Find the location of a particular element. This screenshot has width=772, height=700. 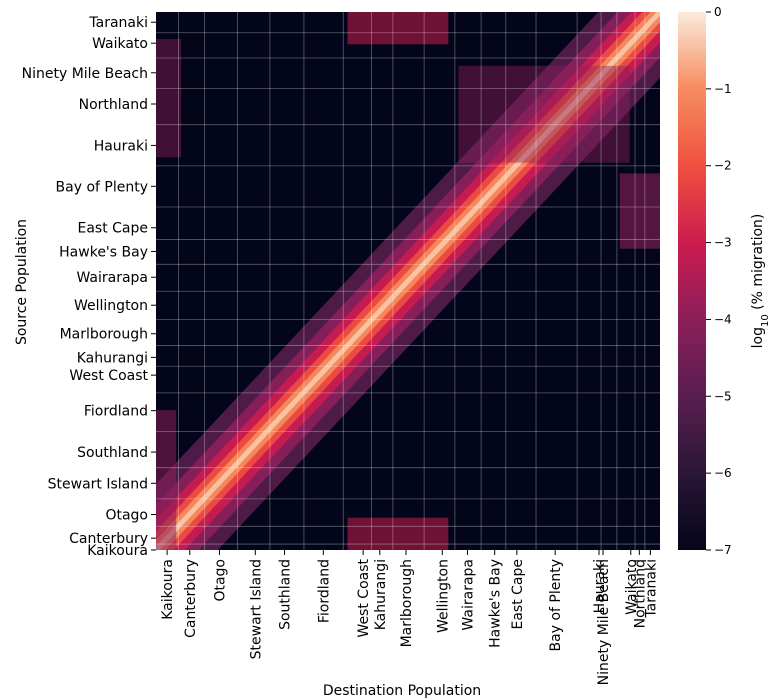

y-tick-label: Ninety Mile Beach is located at coordinates (85, 74).